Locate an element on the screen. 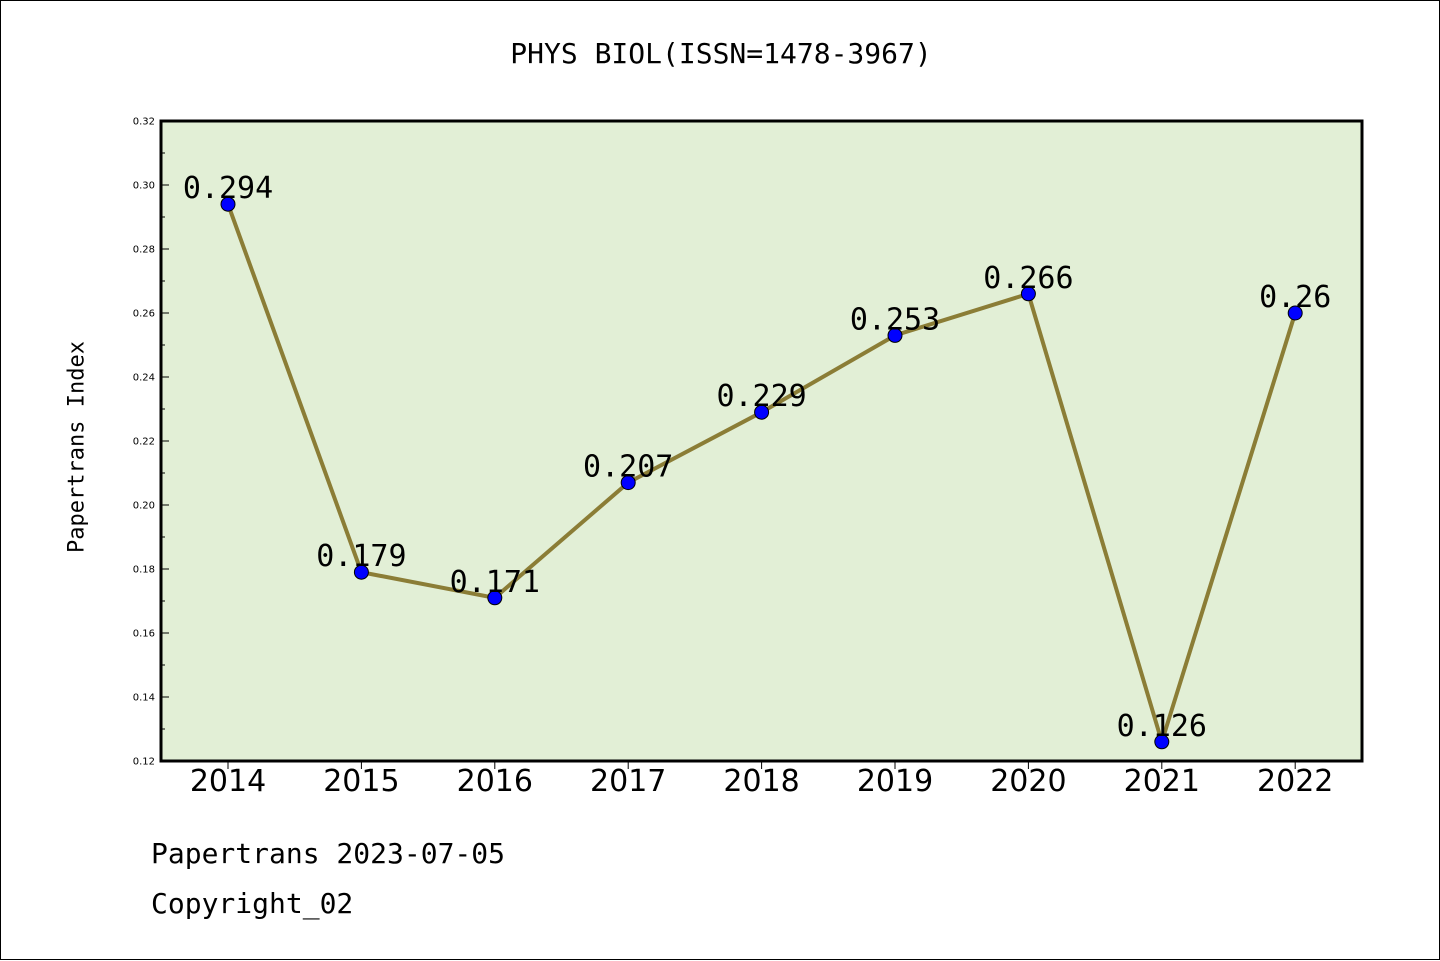 The image size is (1440, 961). y-tick-label: 0.20 is located at coordinates (144, 506).